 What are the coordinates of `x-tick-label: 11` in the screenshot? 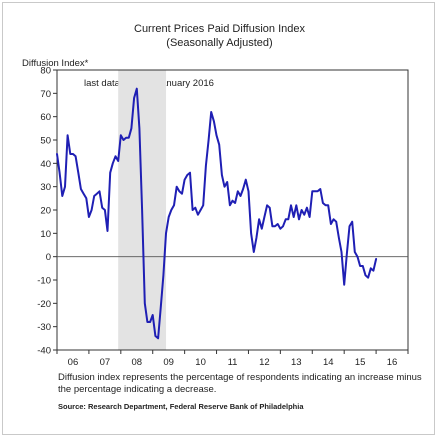 It's located at (233, 362).